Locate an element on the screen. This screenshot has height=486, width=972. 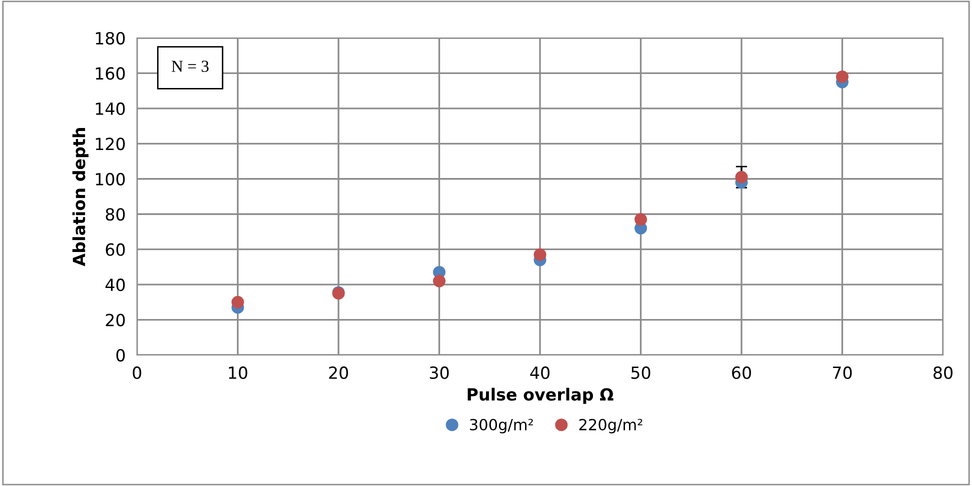
x-tick-label: 30 is located at coordinates (439, 373).